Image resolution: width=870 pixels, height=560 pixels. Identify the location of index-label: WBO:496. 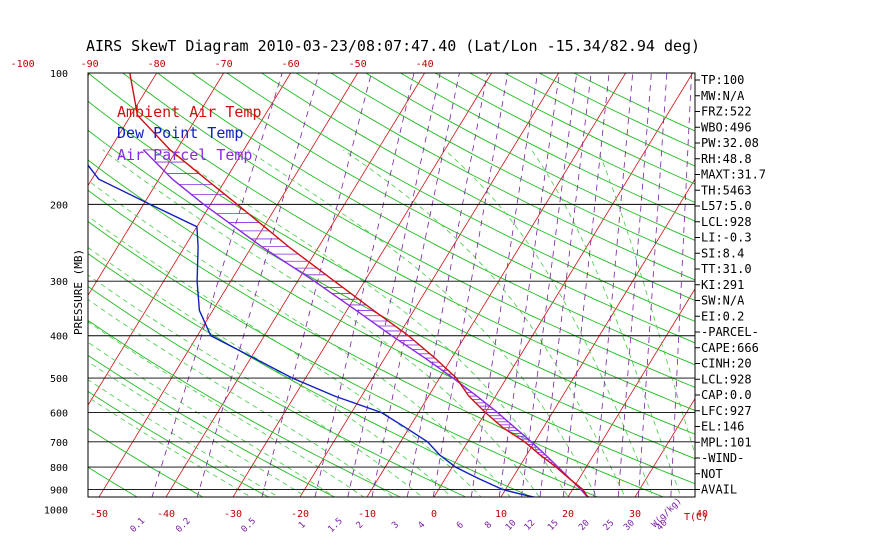
(726, 127).